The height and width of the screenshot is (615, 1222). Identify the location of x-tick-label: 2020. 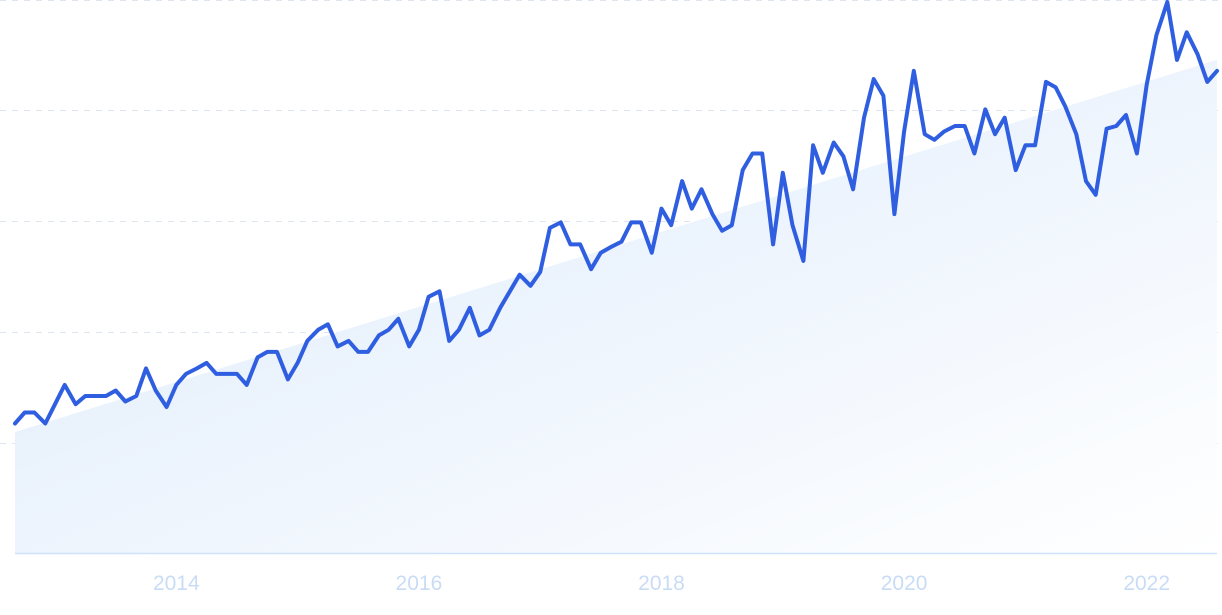
(904, 583).